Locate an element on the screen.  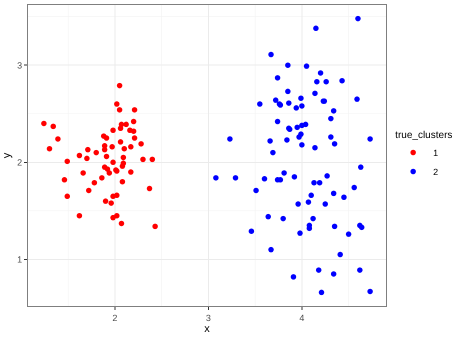
x-tick-label: 2 is located at coordinates (115, 317).